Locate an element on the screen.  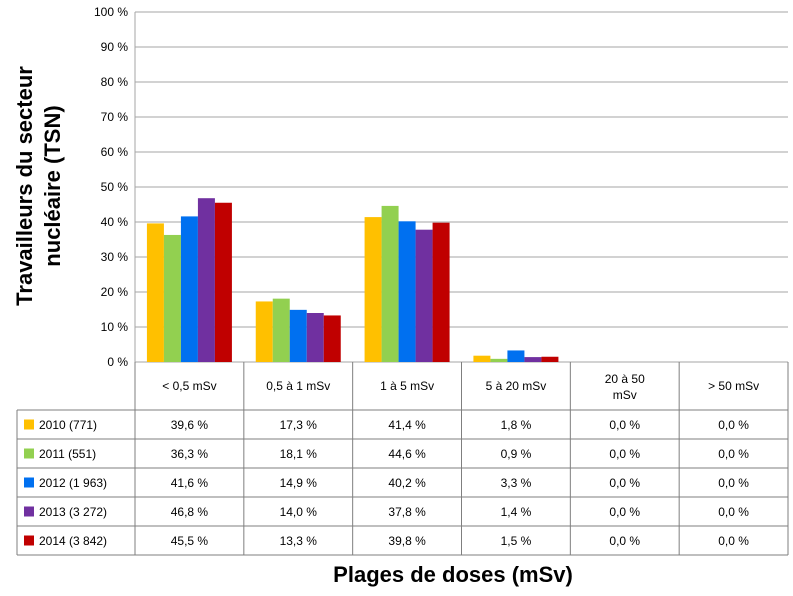
data-label: 45,5 % is located at coordinates (190, 541).